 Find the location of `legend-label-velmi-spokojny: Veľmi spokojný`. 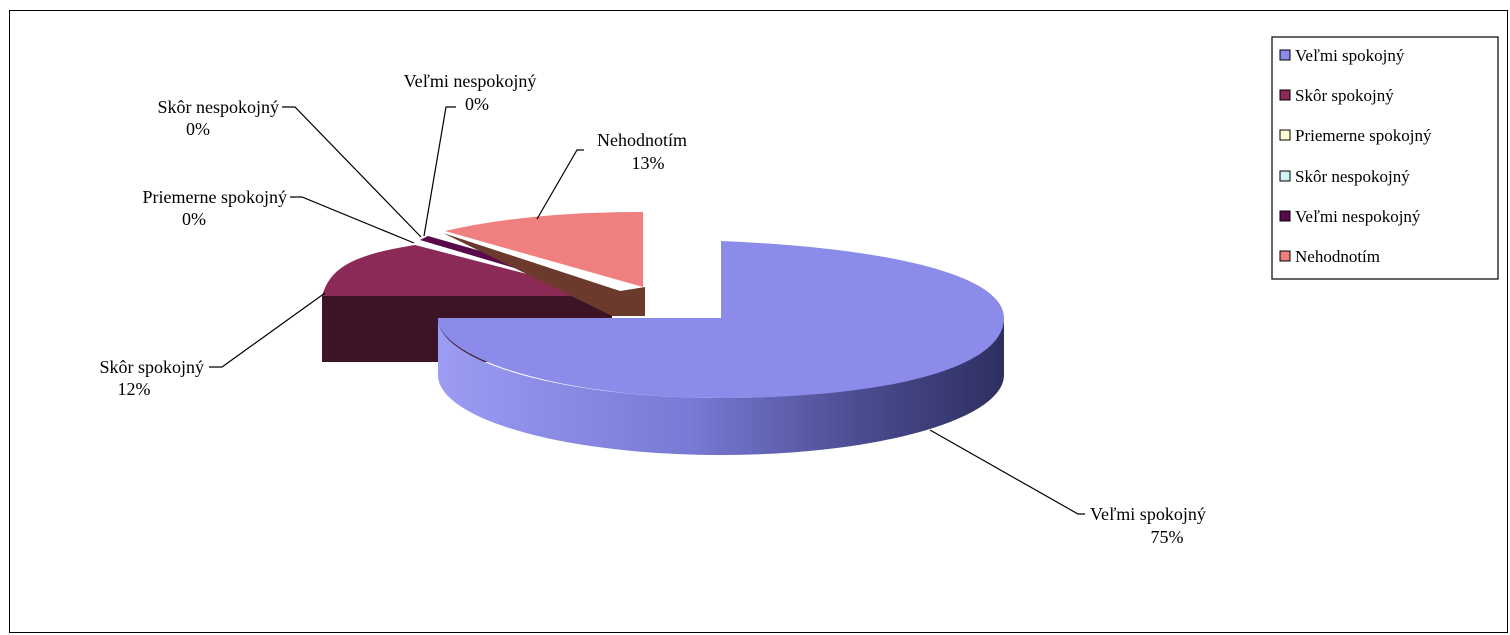

legend-label-velmi-spokojny: Veľmi spokojný is located at coordinates (1350, 55).